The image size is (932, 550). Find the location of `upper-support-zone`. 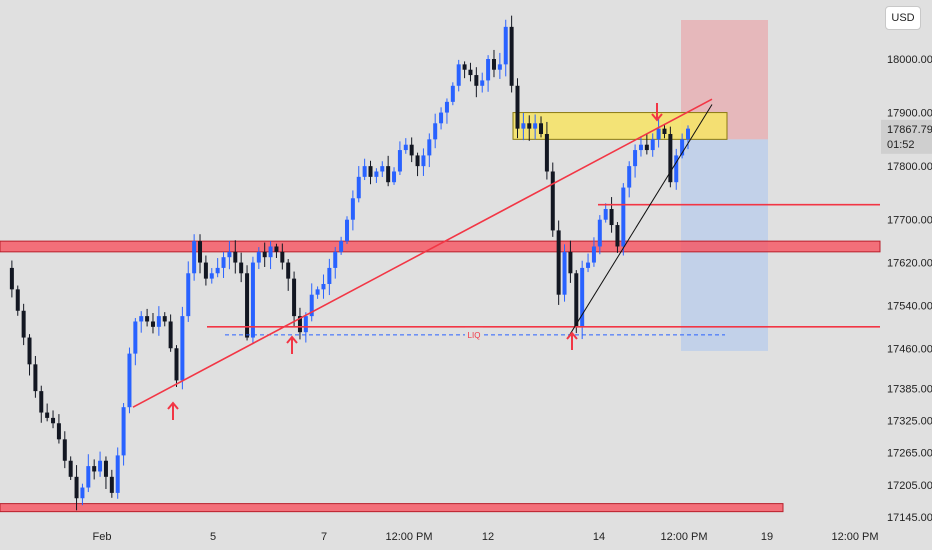

upper-support-zone is located at coordinates (440, 246).